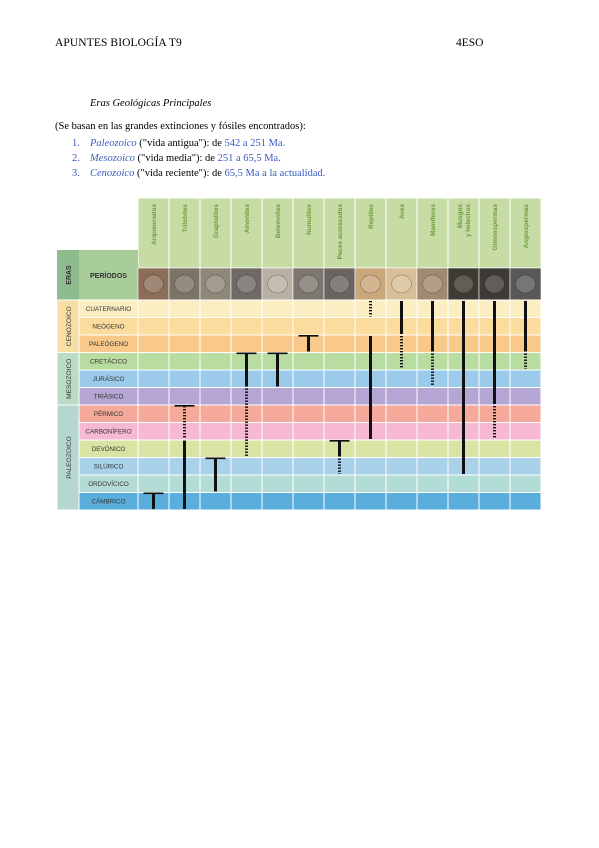  Describe the element at coordinates (370, 284) in the screenshot. I see `reptile-fossil-icon-shape` at that location.